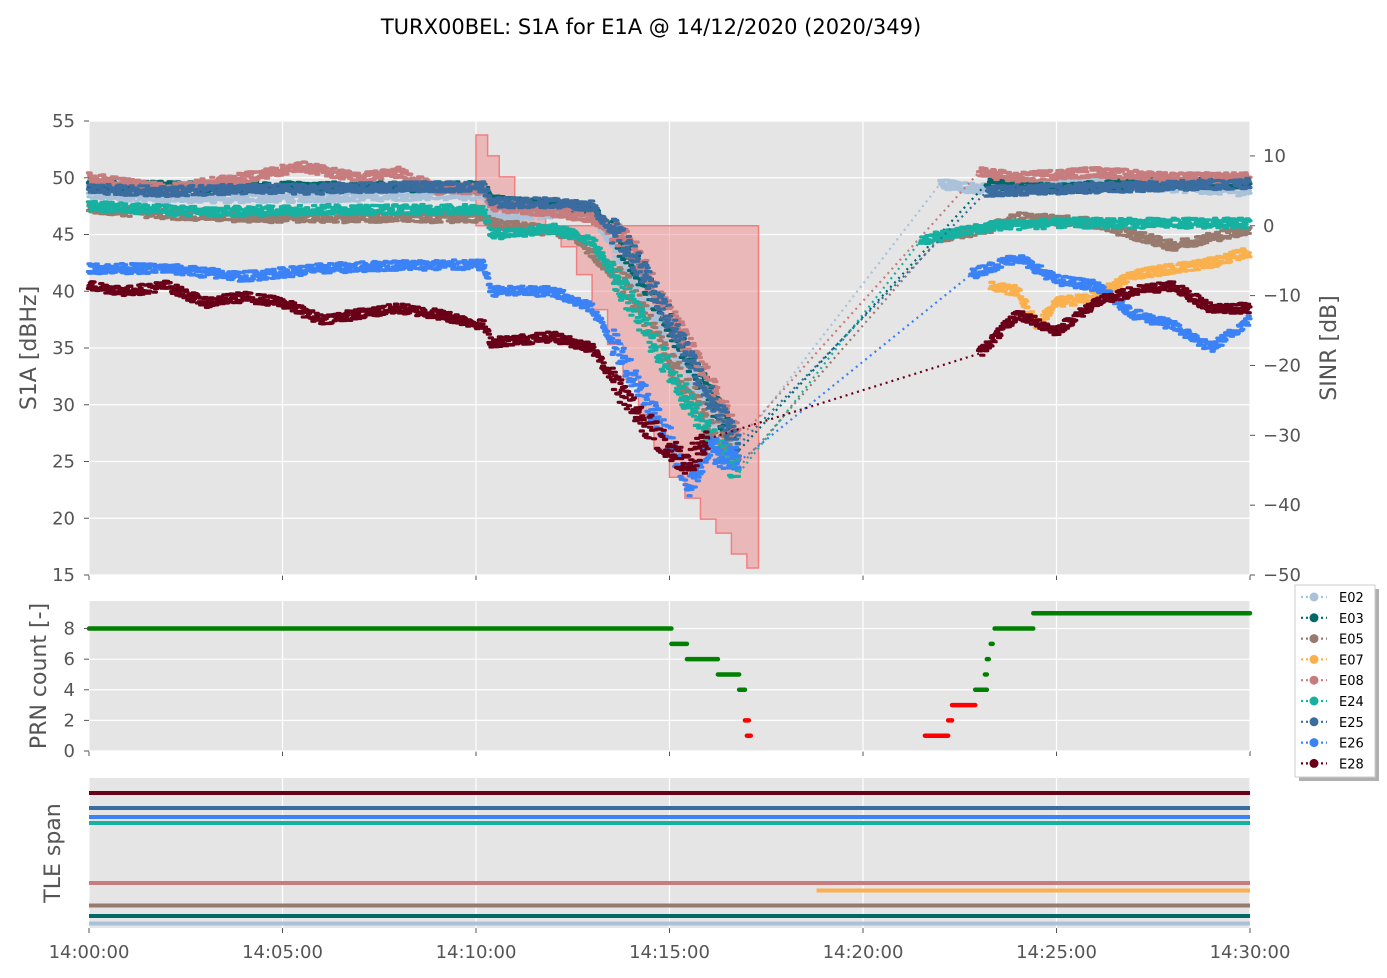 Image resolution: width=1387 pixels, height=978 pixels. What do you see at coordinates (1282, 505) in the screenshot?
I see `y2-tick-label: −40` at bounding box center [1282, 505].